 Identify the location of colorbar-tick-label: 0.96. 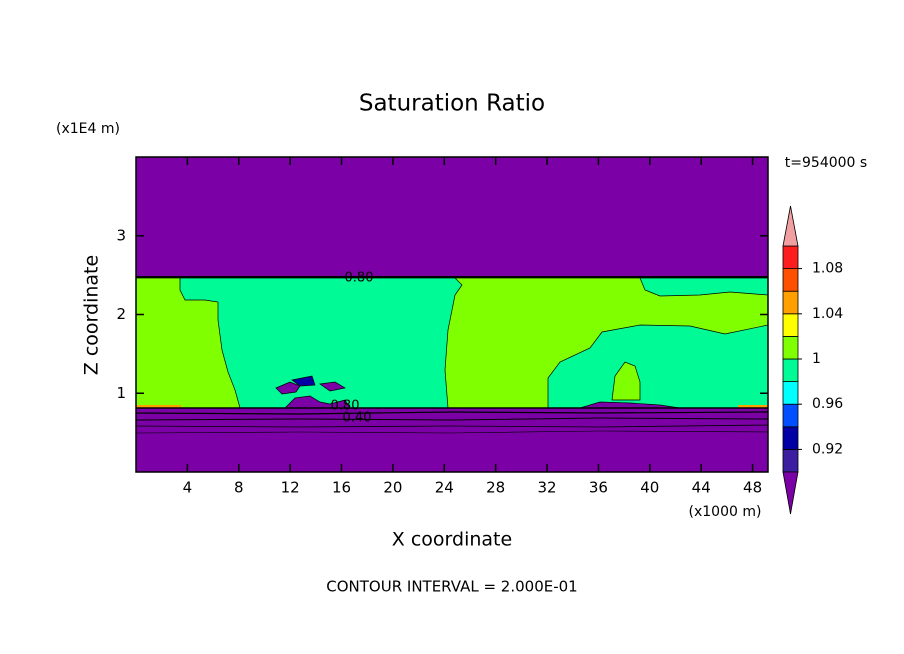
(827, 404).